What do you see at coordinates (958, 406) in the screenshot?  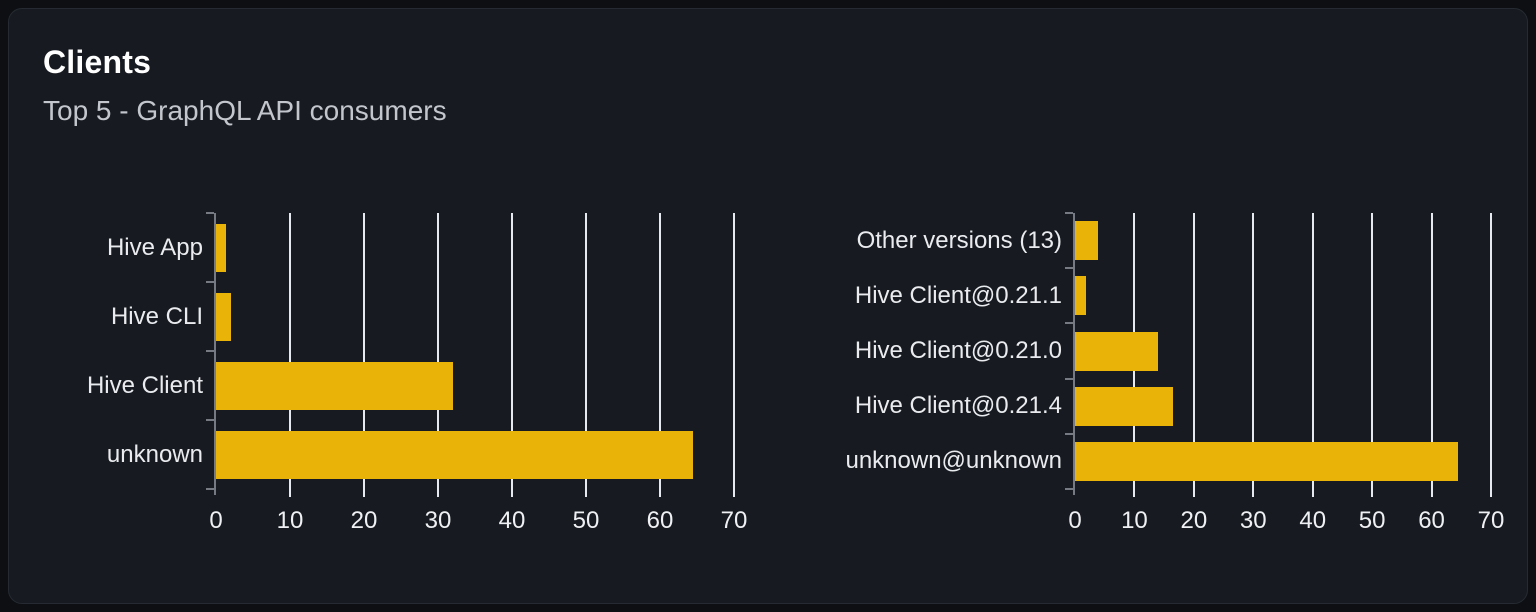 I see `category-label: Hive Client@0.21.4` at bounding box center [958, 406].